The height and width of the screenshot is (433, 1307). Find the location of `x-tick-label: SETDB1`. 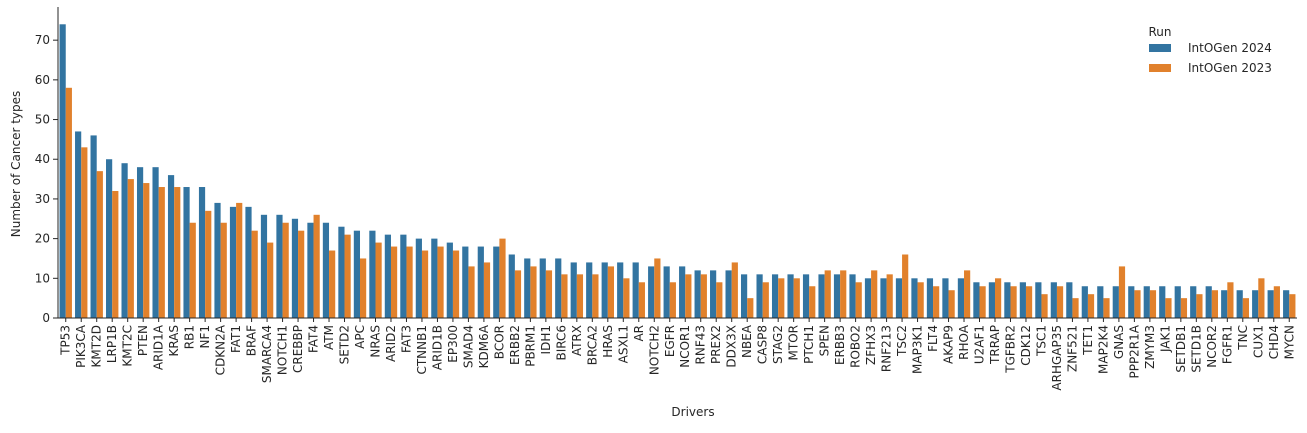

x-tick-label: SETDB1 is located at coordinates (1181, 349).